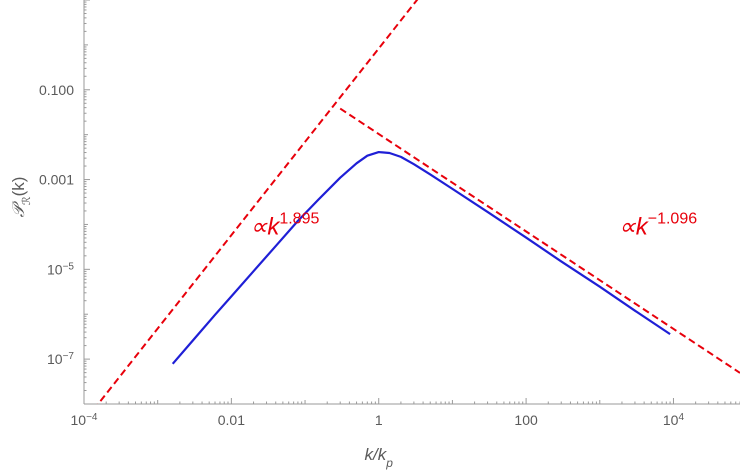 This screenshot has height=474, width=740. Describe the element at coordinates (473, 225) in the screenshot. I see `annotation-layer: ∝k1.895 ∝k−1.096` at that location.